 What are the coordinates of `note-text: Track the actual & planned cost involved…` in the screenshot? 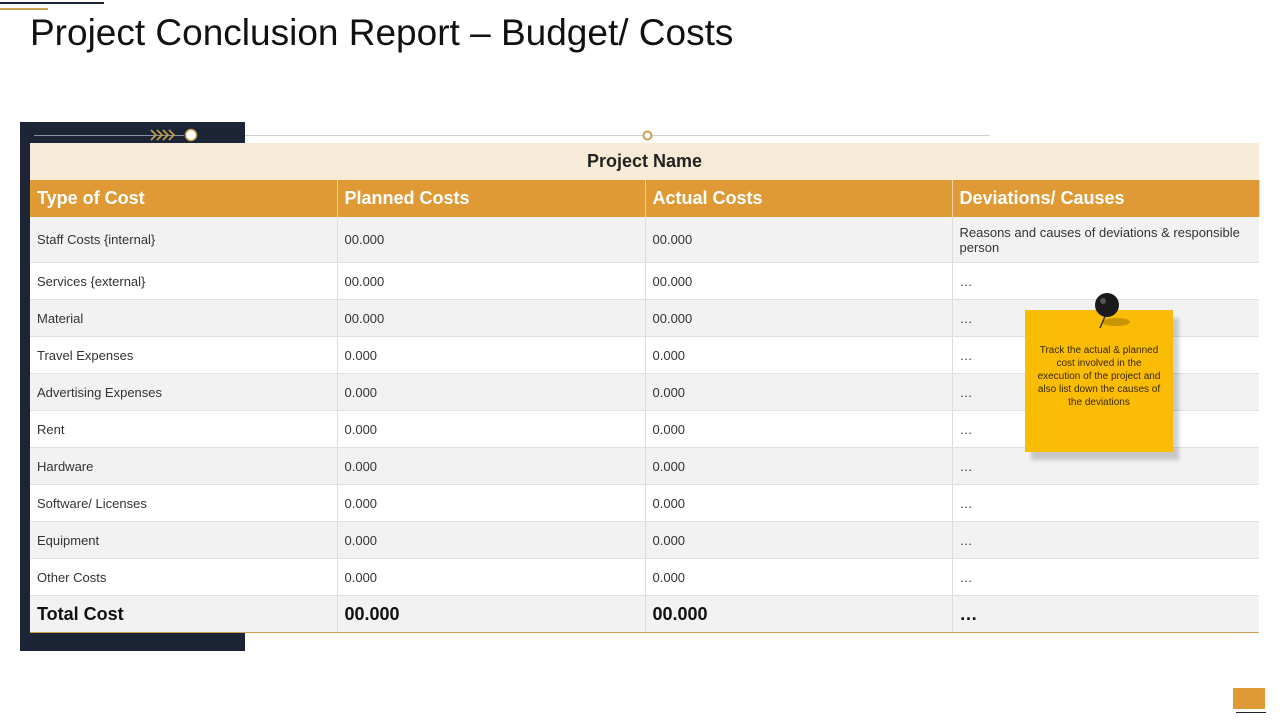 It's located at (1099, 376).